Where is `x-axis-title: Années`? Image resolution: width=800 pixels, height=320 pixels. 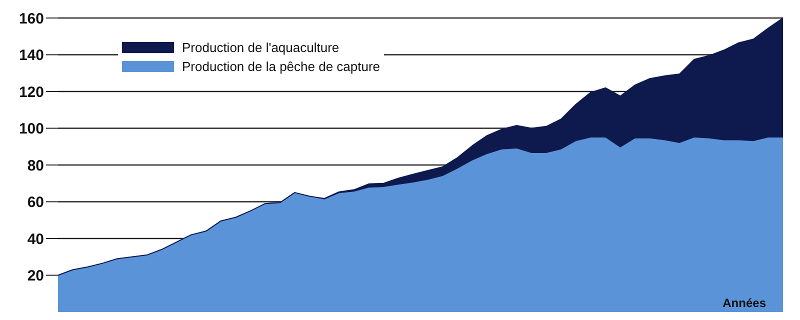 x-axis-title: Années is located at coordinates (744, 303).